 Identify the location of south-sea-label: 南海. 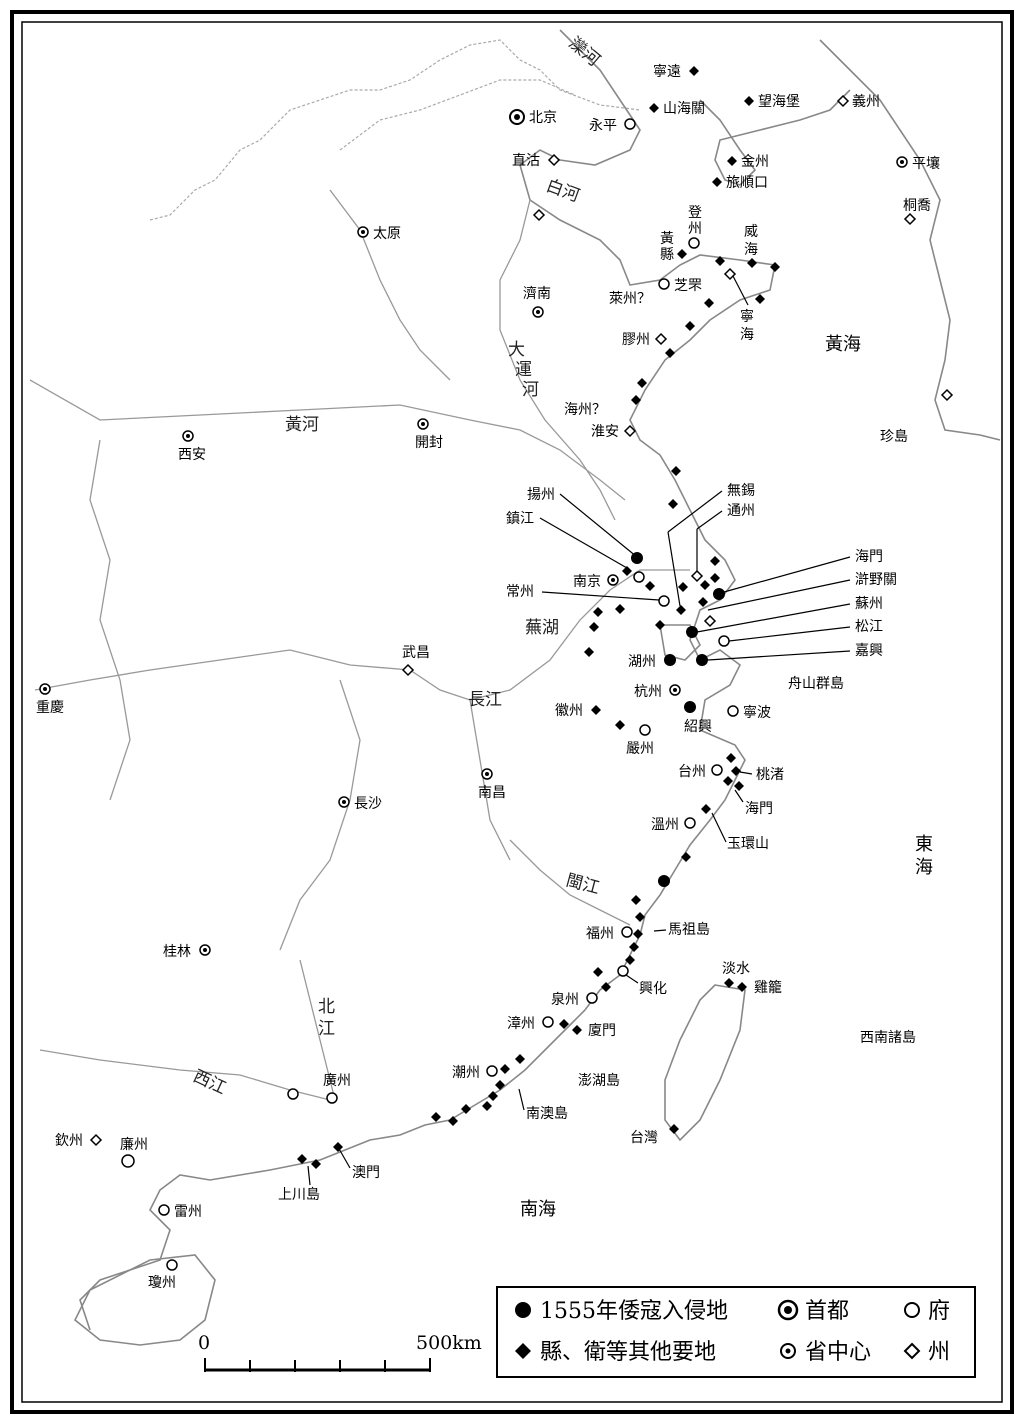
(538, 1209).